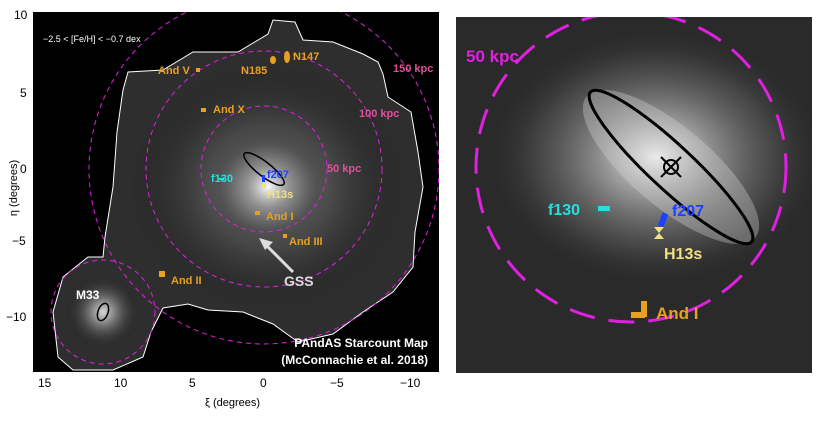 This screenshot has height=424, width=830. Describe the element at coordinates (279, 258) in the screenshot. I see `gss-arrow` at that location.